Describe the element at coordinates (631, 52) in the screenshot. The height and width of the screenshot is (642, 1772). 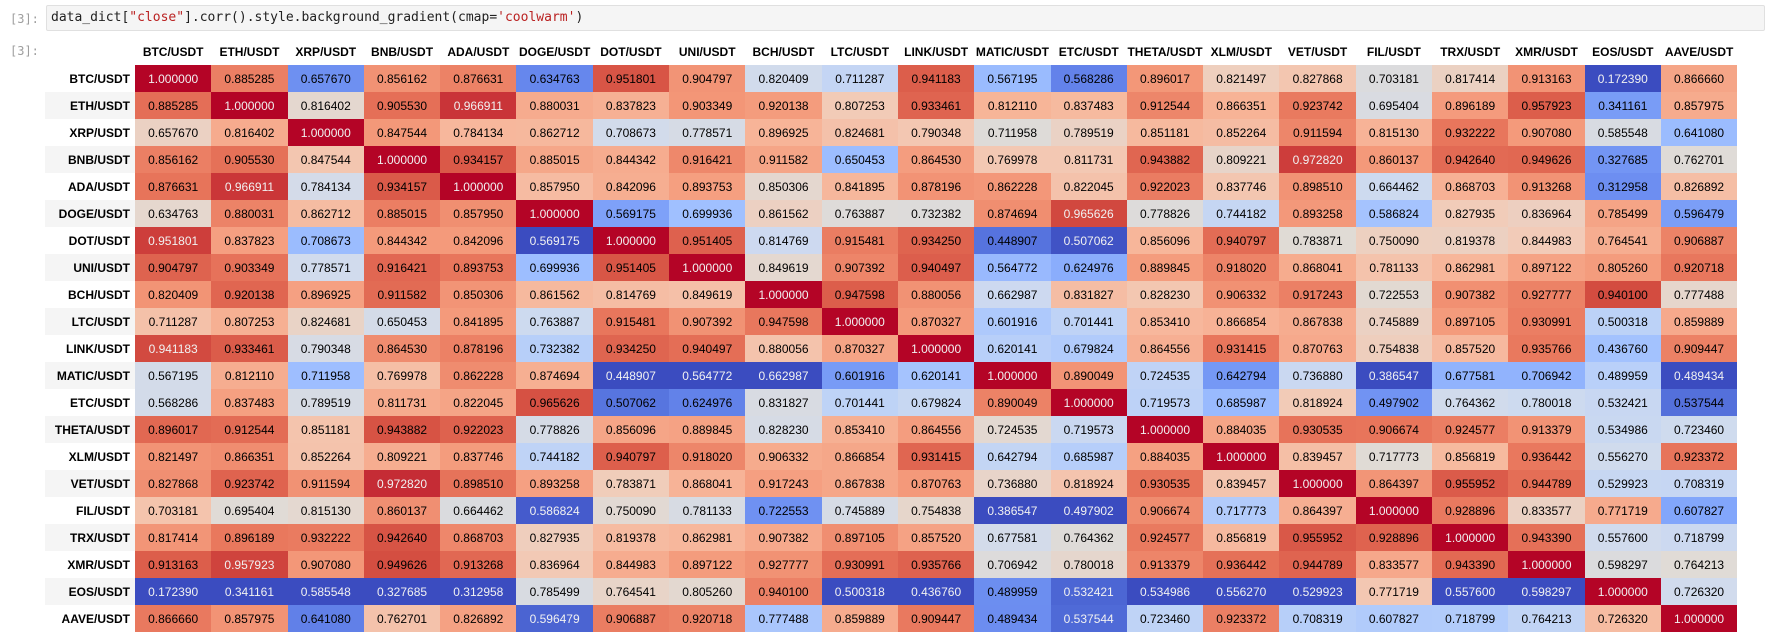
I see `column-header: DOT/USDT` at that location.